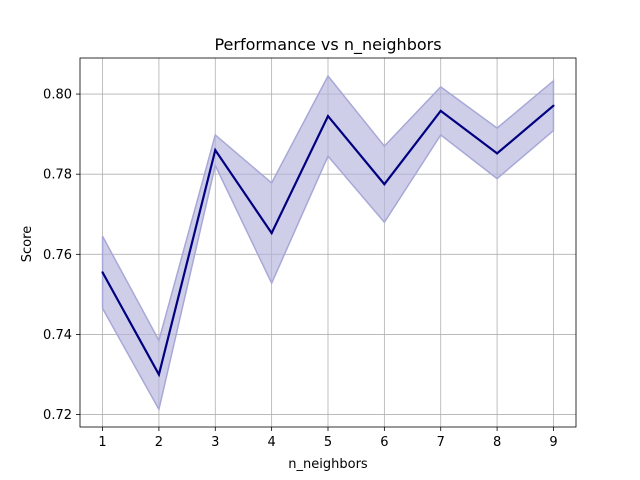 The width and height of the screenshot is (640, 480). I want to click on y-axis-ticks: 0.72 0.74 0.76 0.78 0.80, so click(61, 255).